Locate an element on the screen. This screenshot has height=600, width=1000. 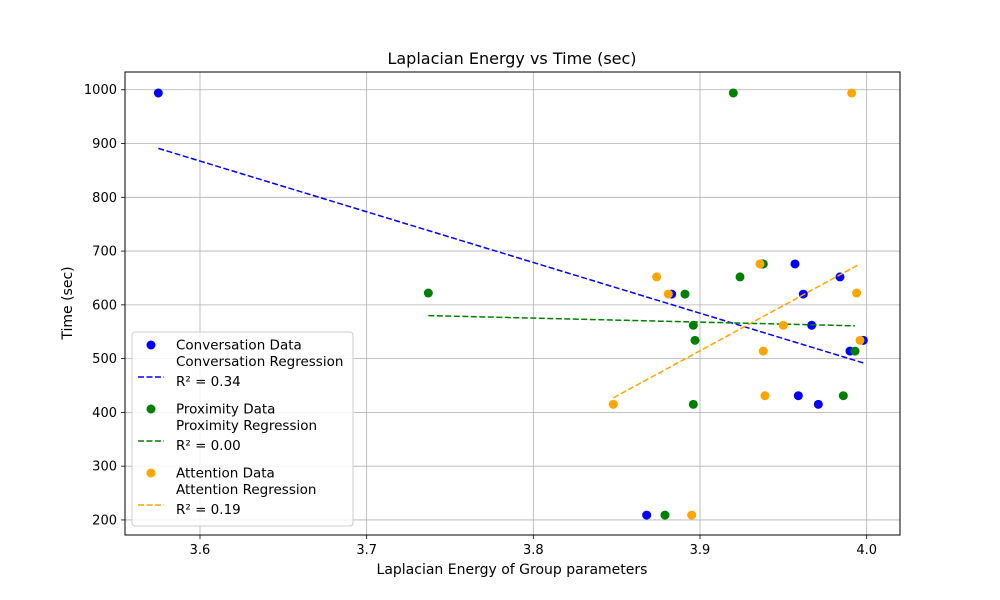
x-tick-label: 3.6 is located at coordinates (200, 550).